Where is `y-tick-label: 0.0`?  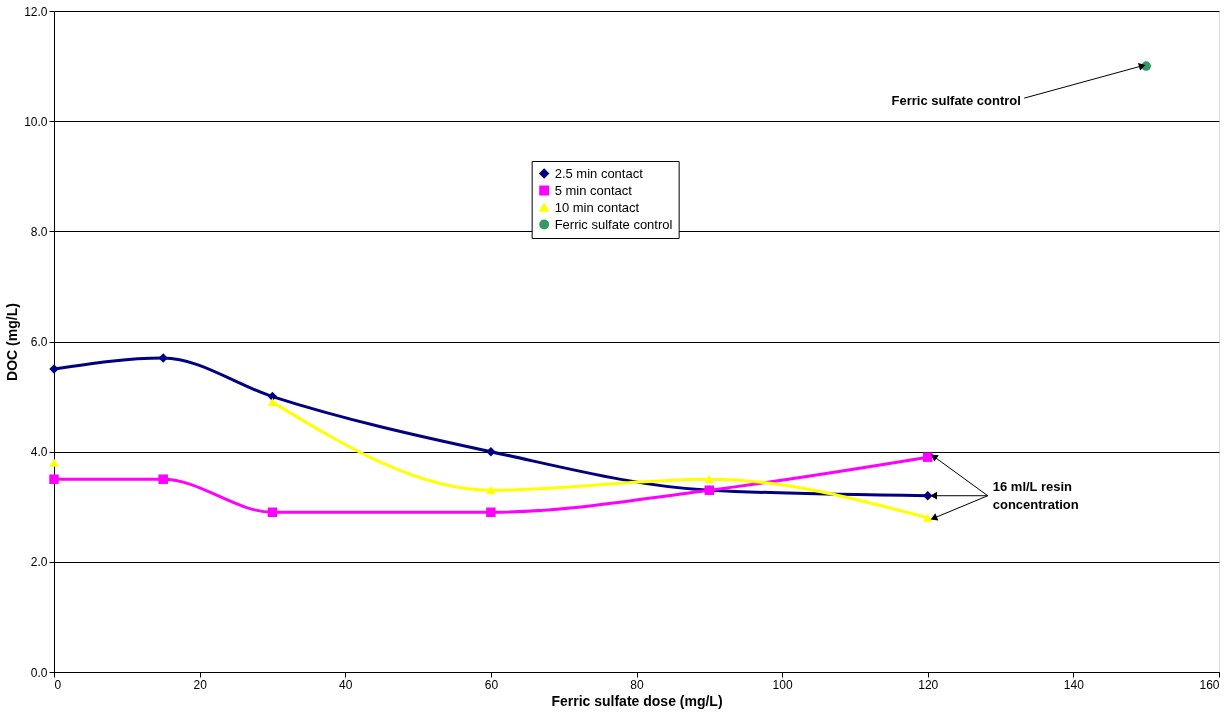 y-tick-label: 0.0 is located at coordinates (39, 672).